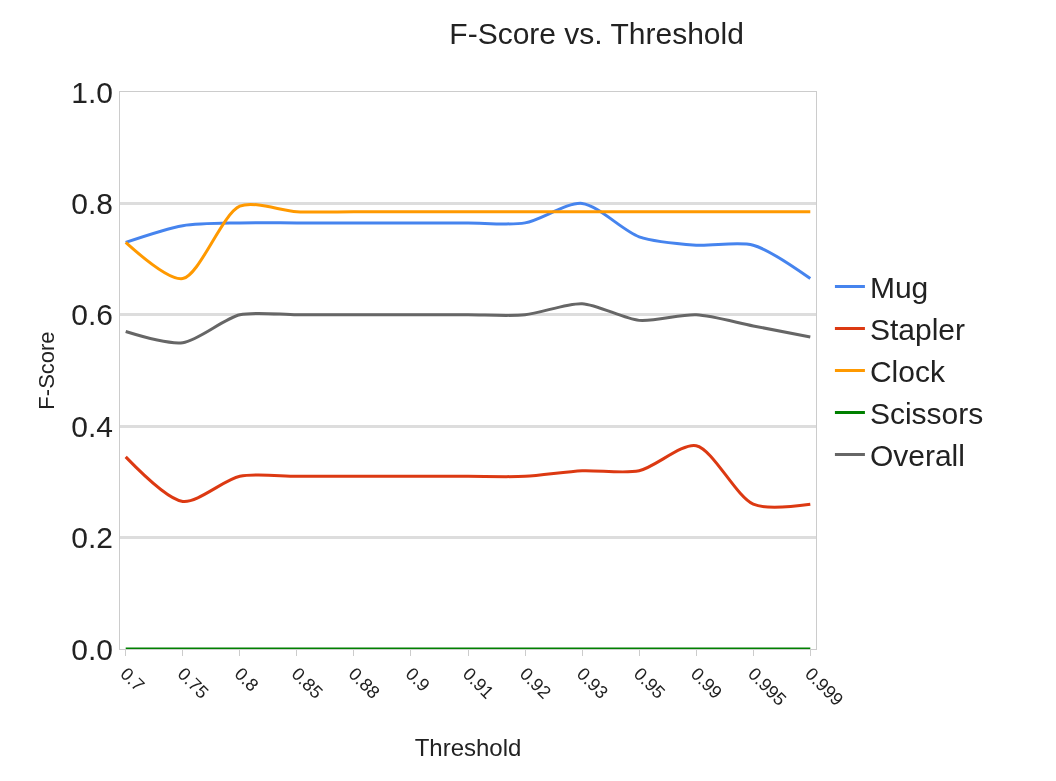 The width and height of the screenshot is (1056, 781). What do you see at coordinates (47, 370) in the screenshot?
I see `y-axis-title: F-Score` at bounding box center [47, 370].